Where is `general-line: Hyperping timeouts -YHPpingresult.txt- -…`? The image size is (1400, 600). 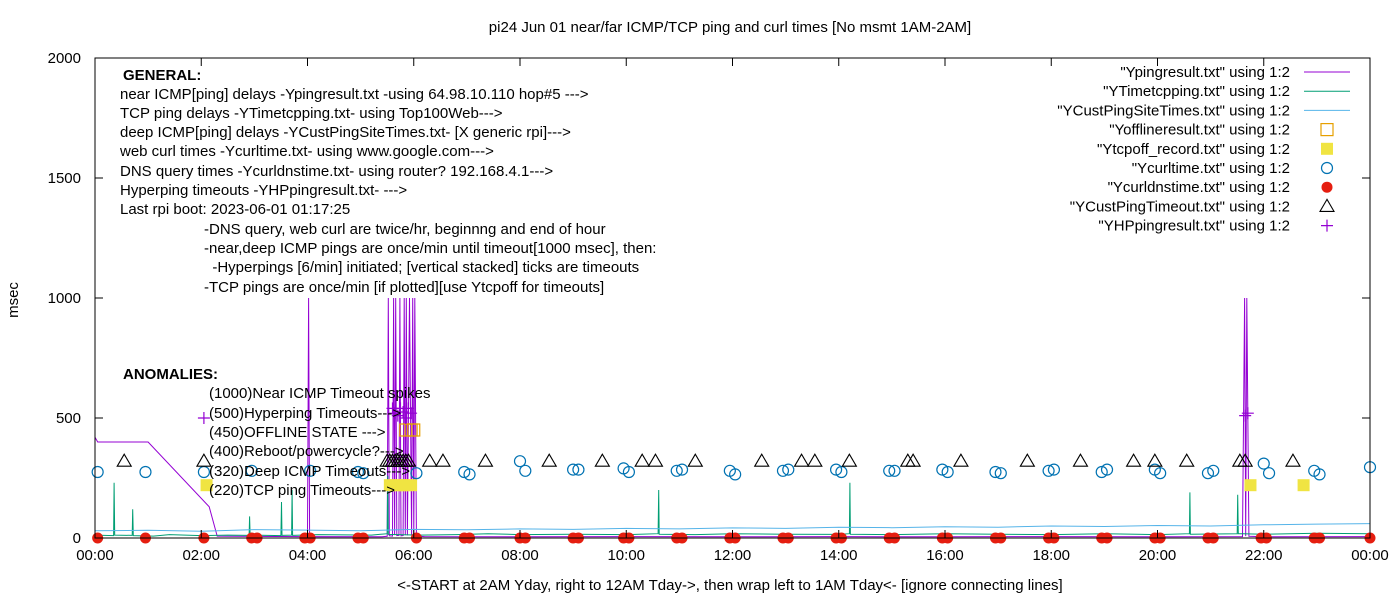
general-line: Hyperping timeouts -YHPpingresult.txt- -… is located at coordinates (263, 190).